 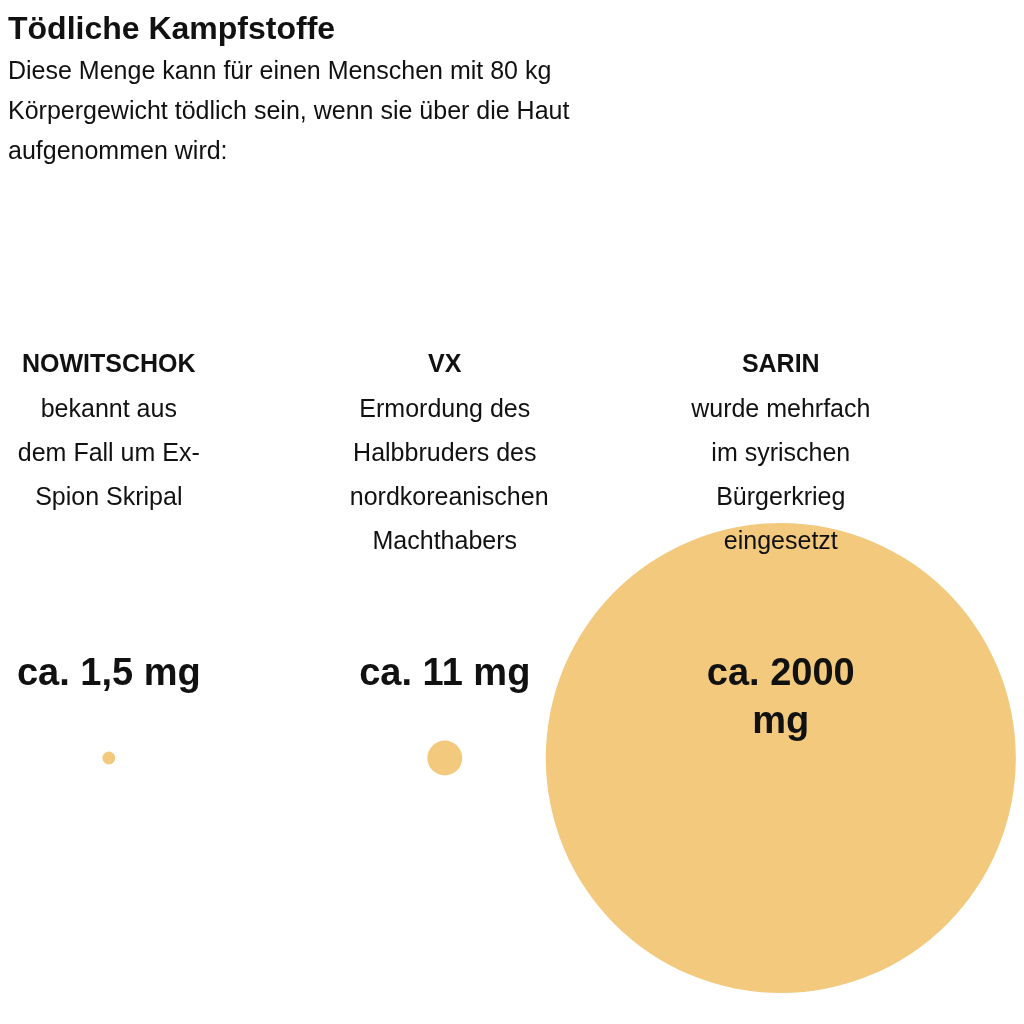 What do you see at coordinates (780, 696) in the screenshot?
I see `data-label: ca. 2000 mg` at bounding box center [780, 696].